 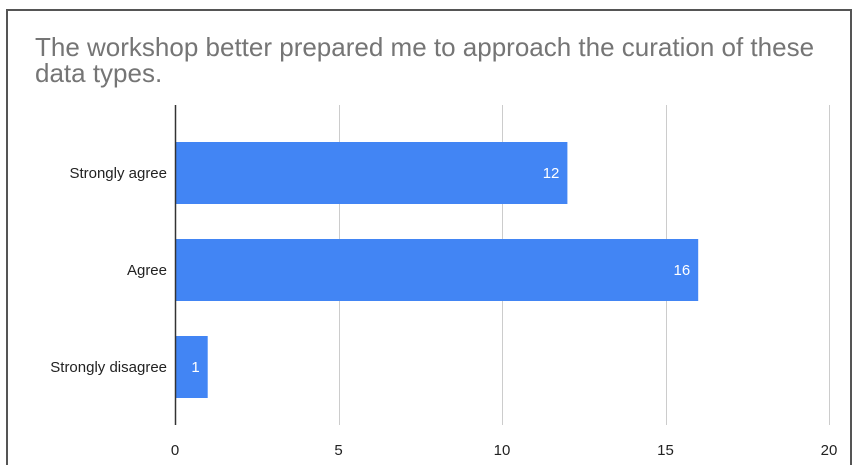 I want to click on bar-agree, so click(x=437, y=270).